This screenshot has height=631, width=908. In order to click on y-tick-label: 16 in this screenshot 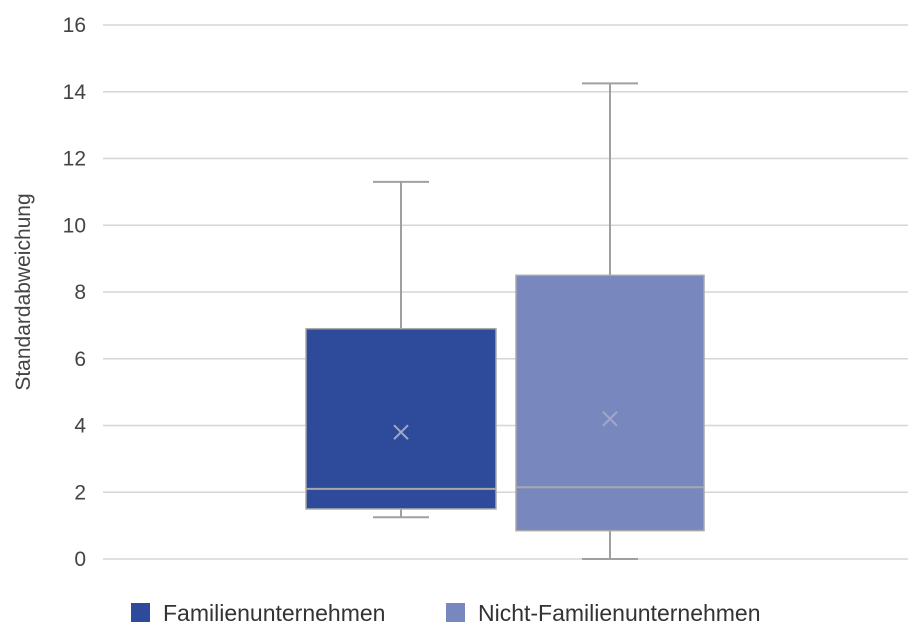, I will do `click(74, 25)`.